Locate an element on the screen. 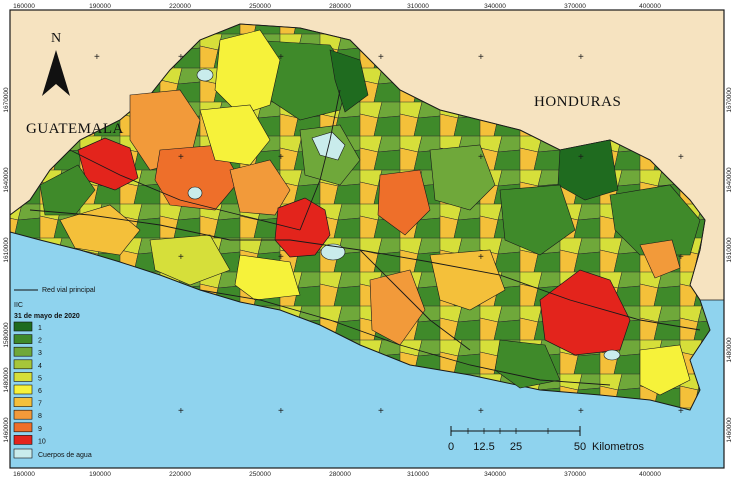 Image resolution: width=736 pixels, height=479 pixels. lake-coatepeque is located at coordinates (195, 193).